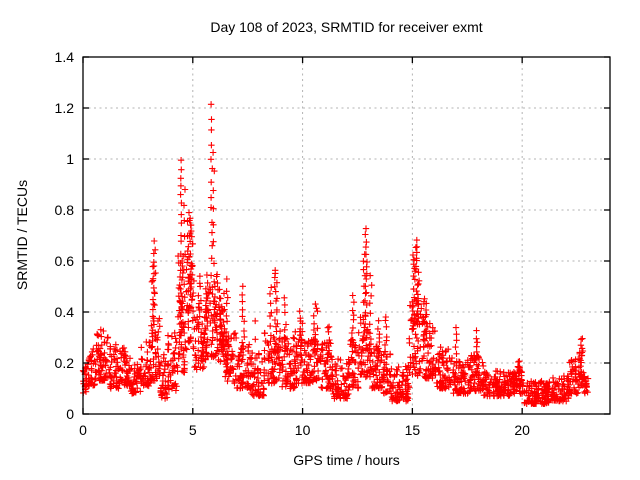 This screenshot has width=640, height=480. What do you see at coordinates (70, 159) in the screenshot?
I see `svg-text: 1` at bounding box center [70, 159].